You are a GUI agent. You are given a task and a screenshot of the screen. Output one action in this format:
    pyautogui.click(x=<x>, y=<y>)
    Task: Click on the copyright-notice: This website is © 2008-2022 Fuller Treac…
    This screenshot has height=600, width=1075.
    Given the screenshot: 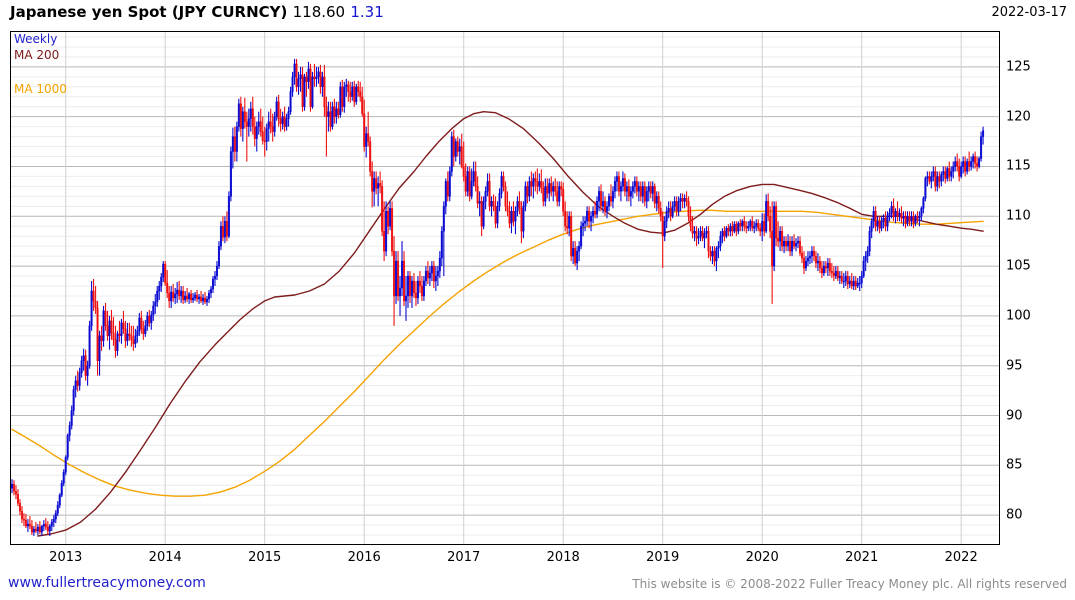 What is the action you would take?
    pyautogui.click(x=849, y=584)
    